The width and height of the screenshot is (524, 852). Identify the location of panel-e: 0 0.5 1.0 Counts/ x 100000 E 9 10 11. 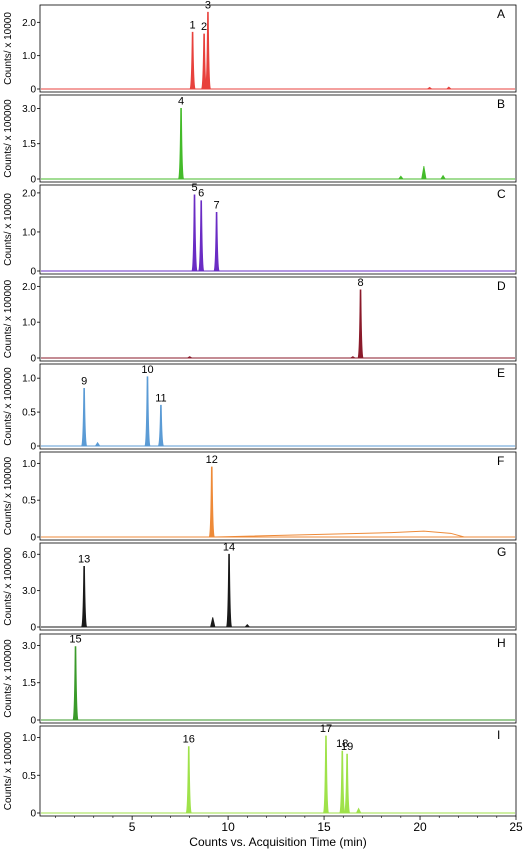
(260, 408).